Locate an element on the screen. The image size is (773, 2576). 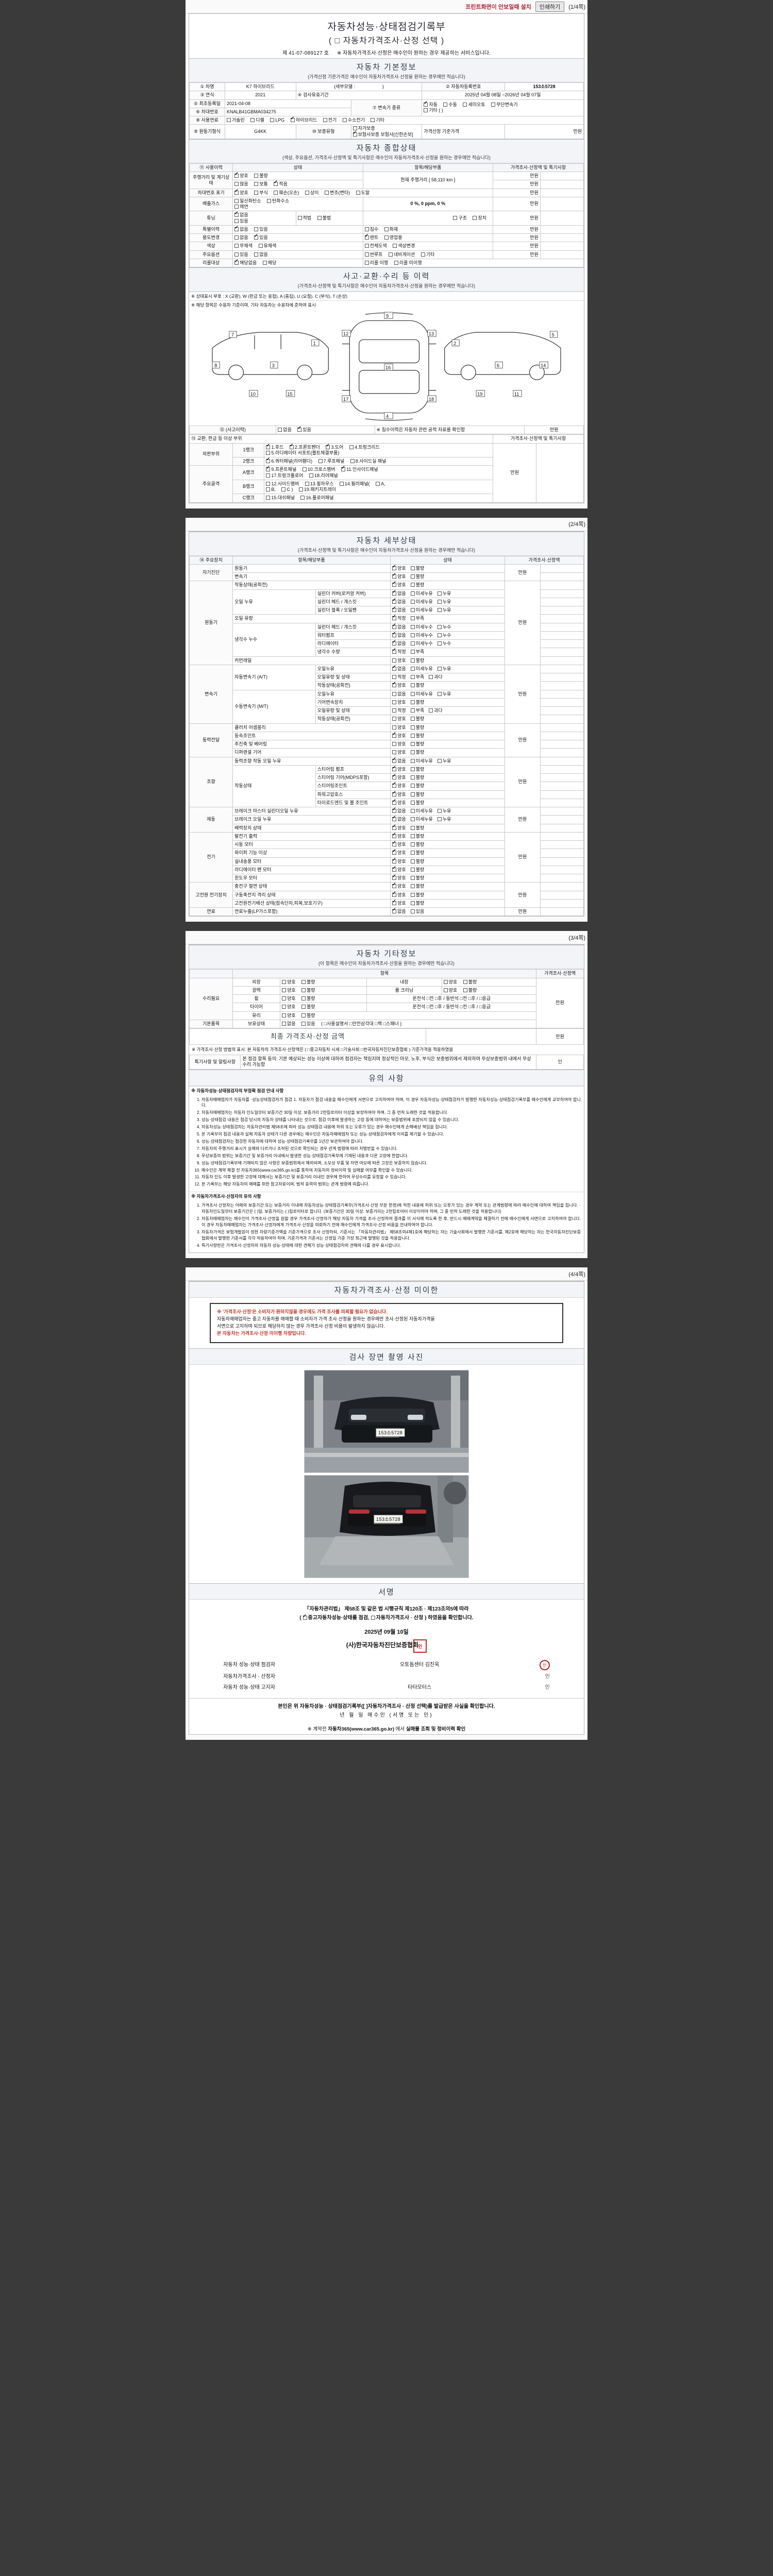
fuel-opt-4: 전기 is located at coordinates (330, 120).